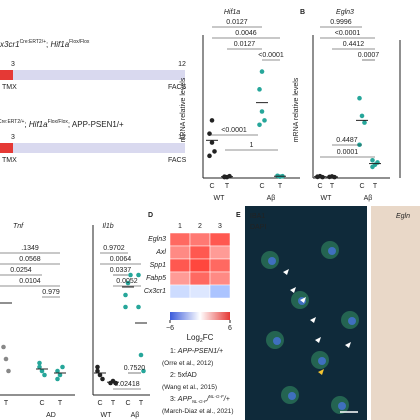 The image size is (420, 420). Describe the element at coordinates (58, 122) in the screenshot. I see `genotype-part: Flox/Flox` at that location.